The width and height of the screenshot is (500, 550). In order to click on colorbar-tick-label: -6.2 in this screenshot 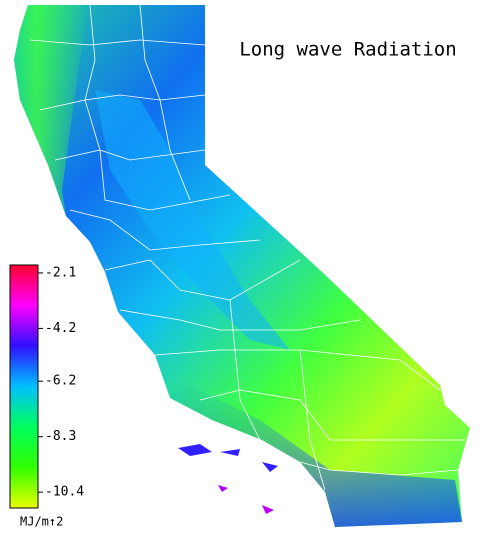, I will do `click(60, 381)`.